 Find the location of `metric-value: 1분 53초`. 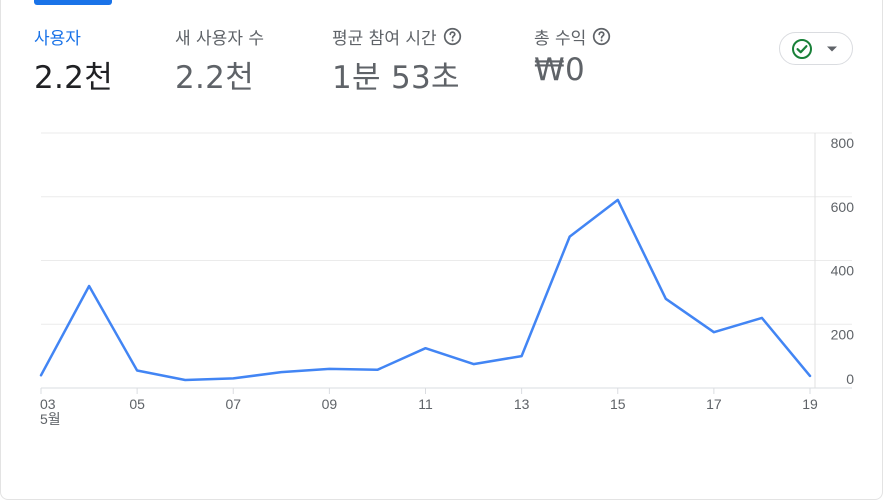

metric-value: 1분 53초 is located at coordinates (396, 78).